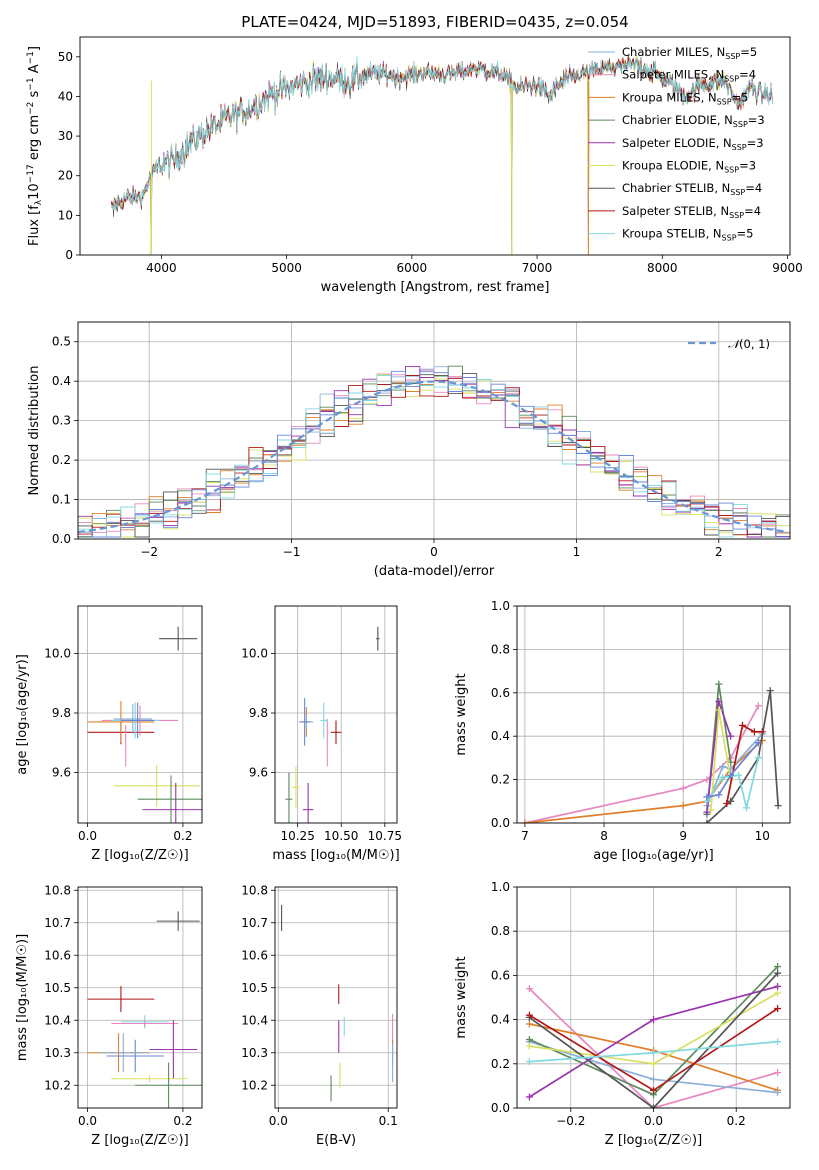 The image size is (819, 1170). Describe the element at coordinates (693, 121) in the screenshot. I see `legend-entry: Chabrier ELODIE, NSSP=3` at that location.